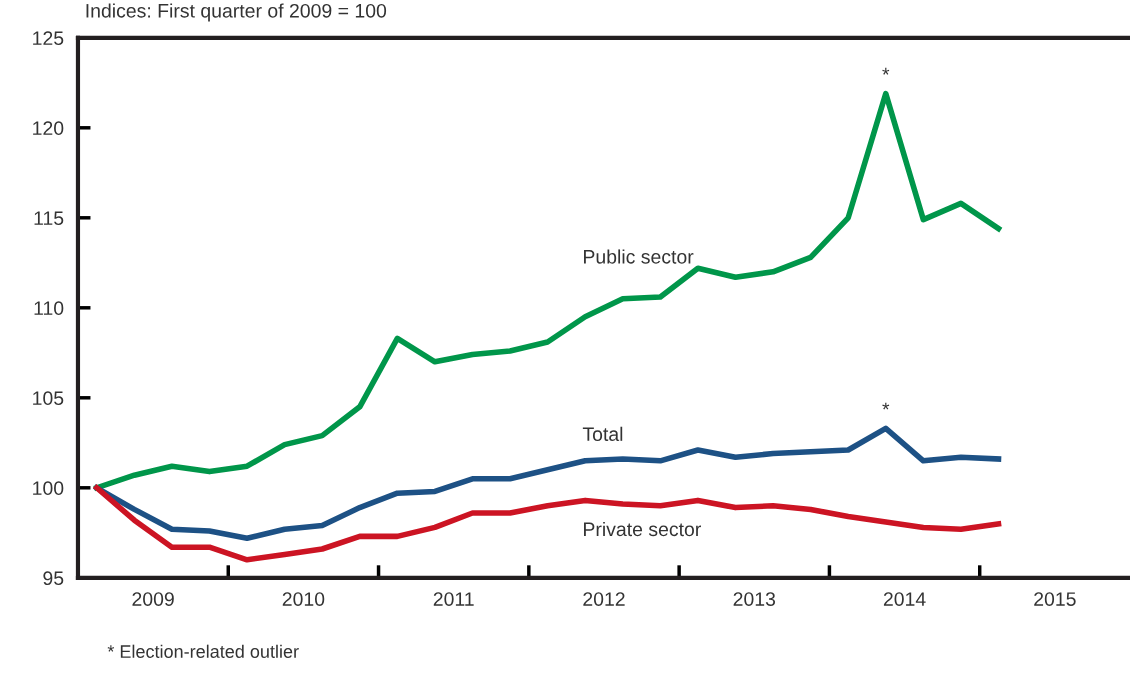  I want to click on y-tick-label: 120, so click(48, 128).